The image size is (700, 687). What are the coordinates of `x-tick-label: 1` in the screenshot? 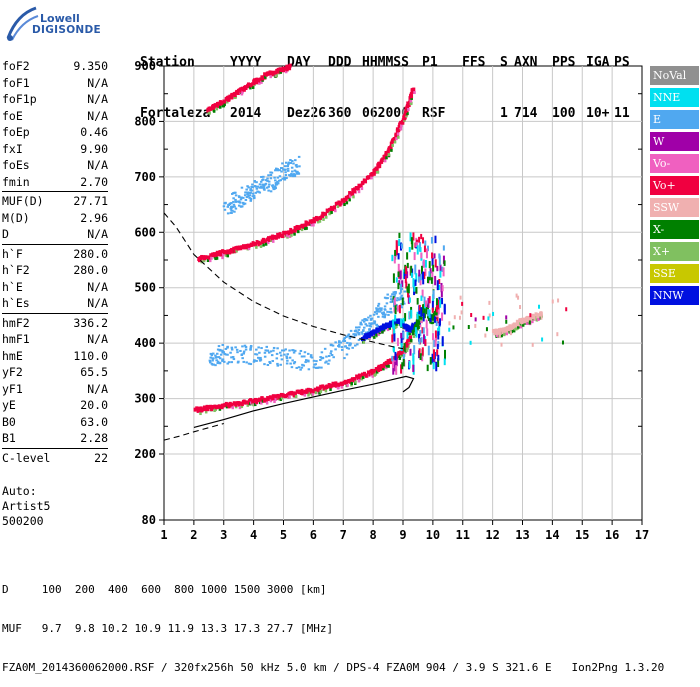 It's located at (163, 535).